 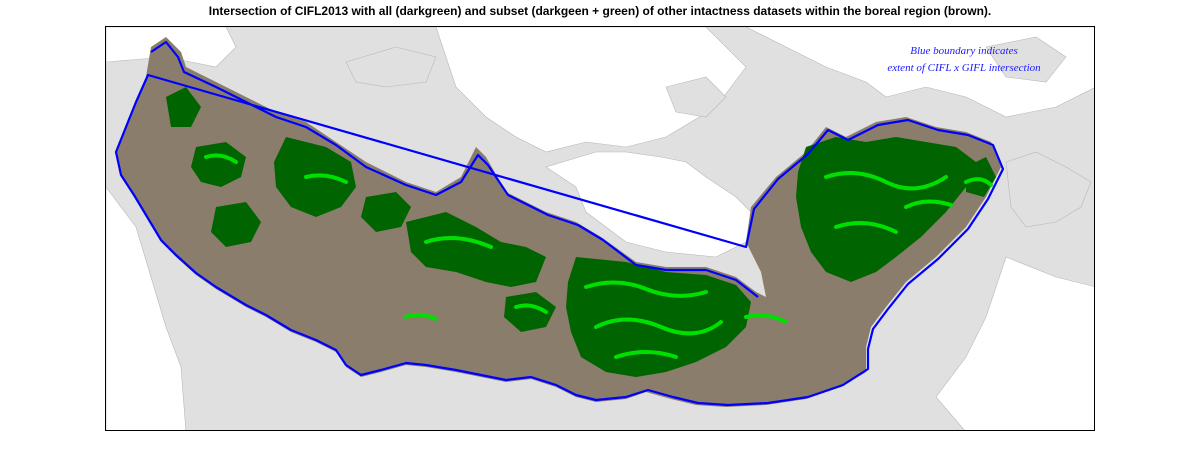 I want to click on annotation-line-2: extent of CIFL x GIFL intersection, so click(x=964, y=68).